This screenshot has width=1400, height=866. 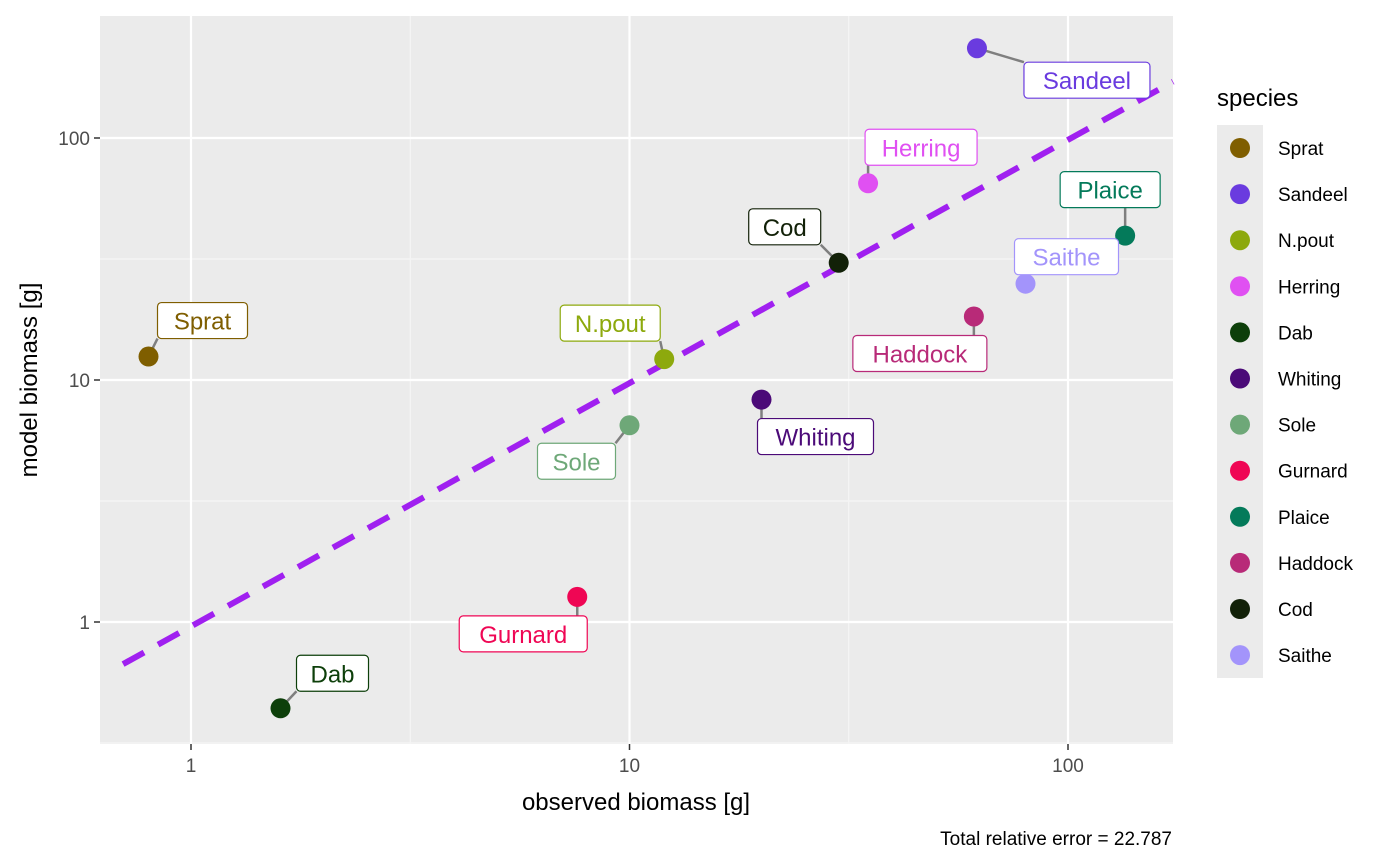 What do you see at coordinates (1240, 562) in the screenshot?
I see `legend-key-haddock` at bounding box center [1240, 562].